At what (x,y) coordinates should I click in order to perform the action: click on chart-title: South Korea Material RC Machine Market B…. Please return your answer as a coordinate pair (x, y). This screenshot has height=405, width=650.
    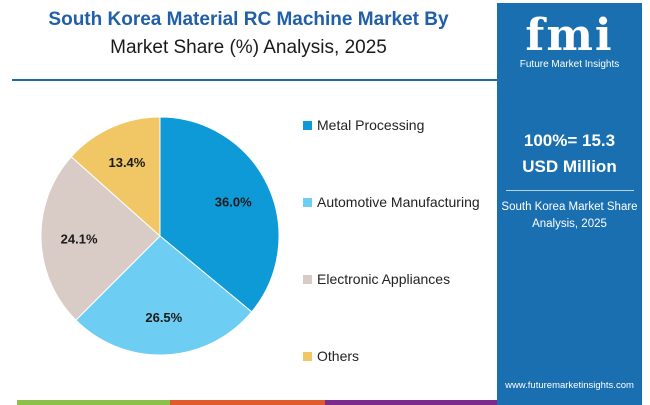
    Looking at the image, I should click on (248, 34).